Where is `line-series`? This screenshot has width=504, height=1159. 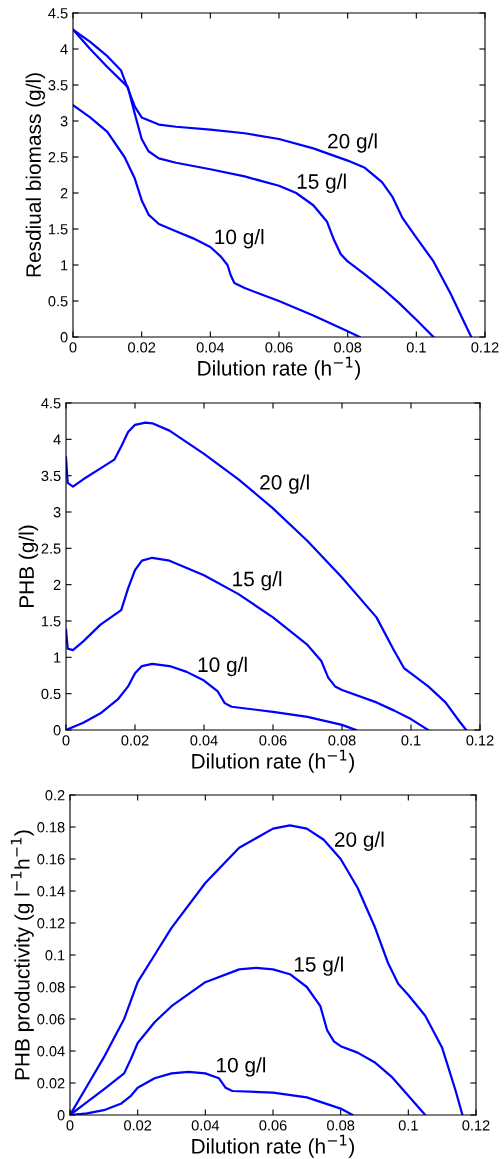 line-series is located at coordinates (248, 643).